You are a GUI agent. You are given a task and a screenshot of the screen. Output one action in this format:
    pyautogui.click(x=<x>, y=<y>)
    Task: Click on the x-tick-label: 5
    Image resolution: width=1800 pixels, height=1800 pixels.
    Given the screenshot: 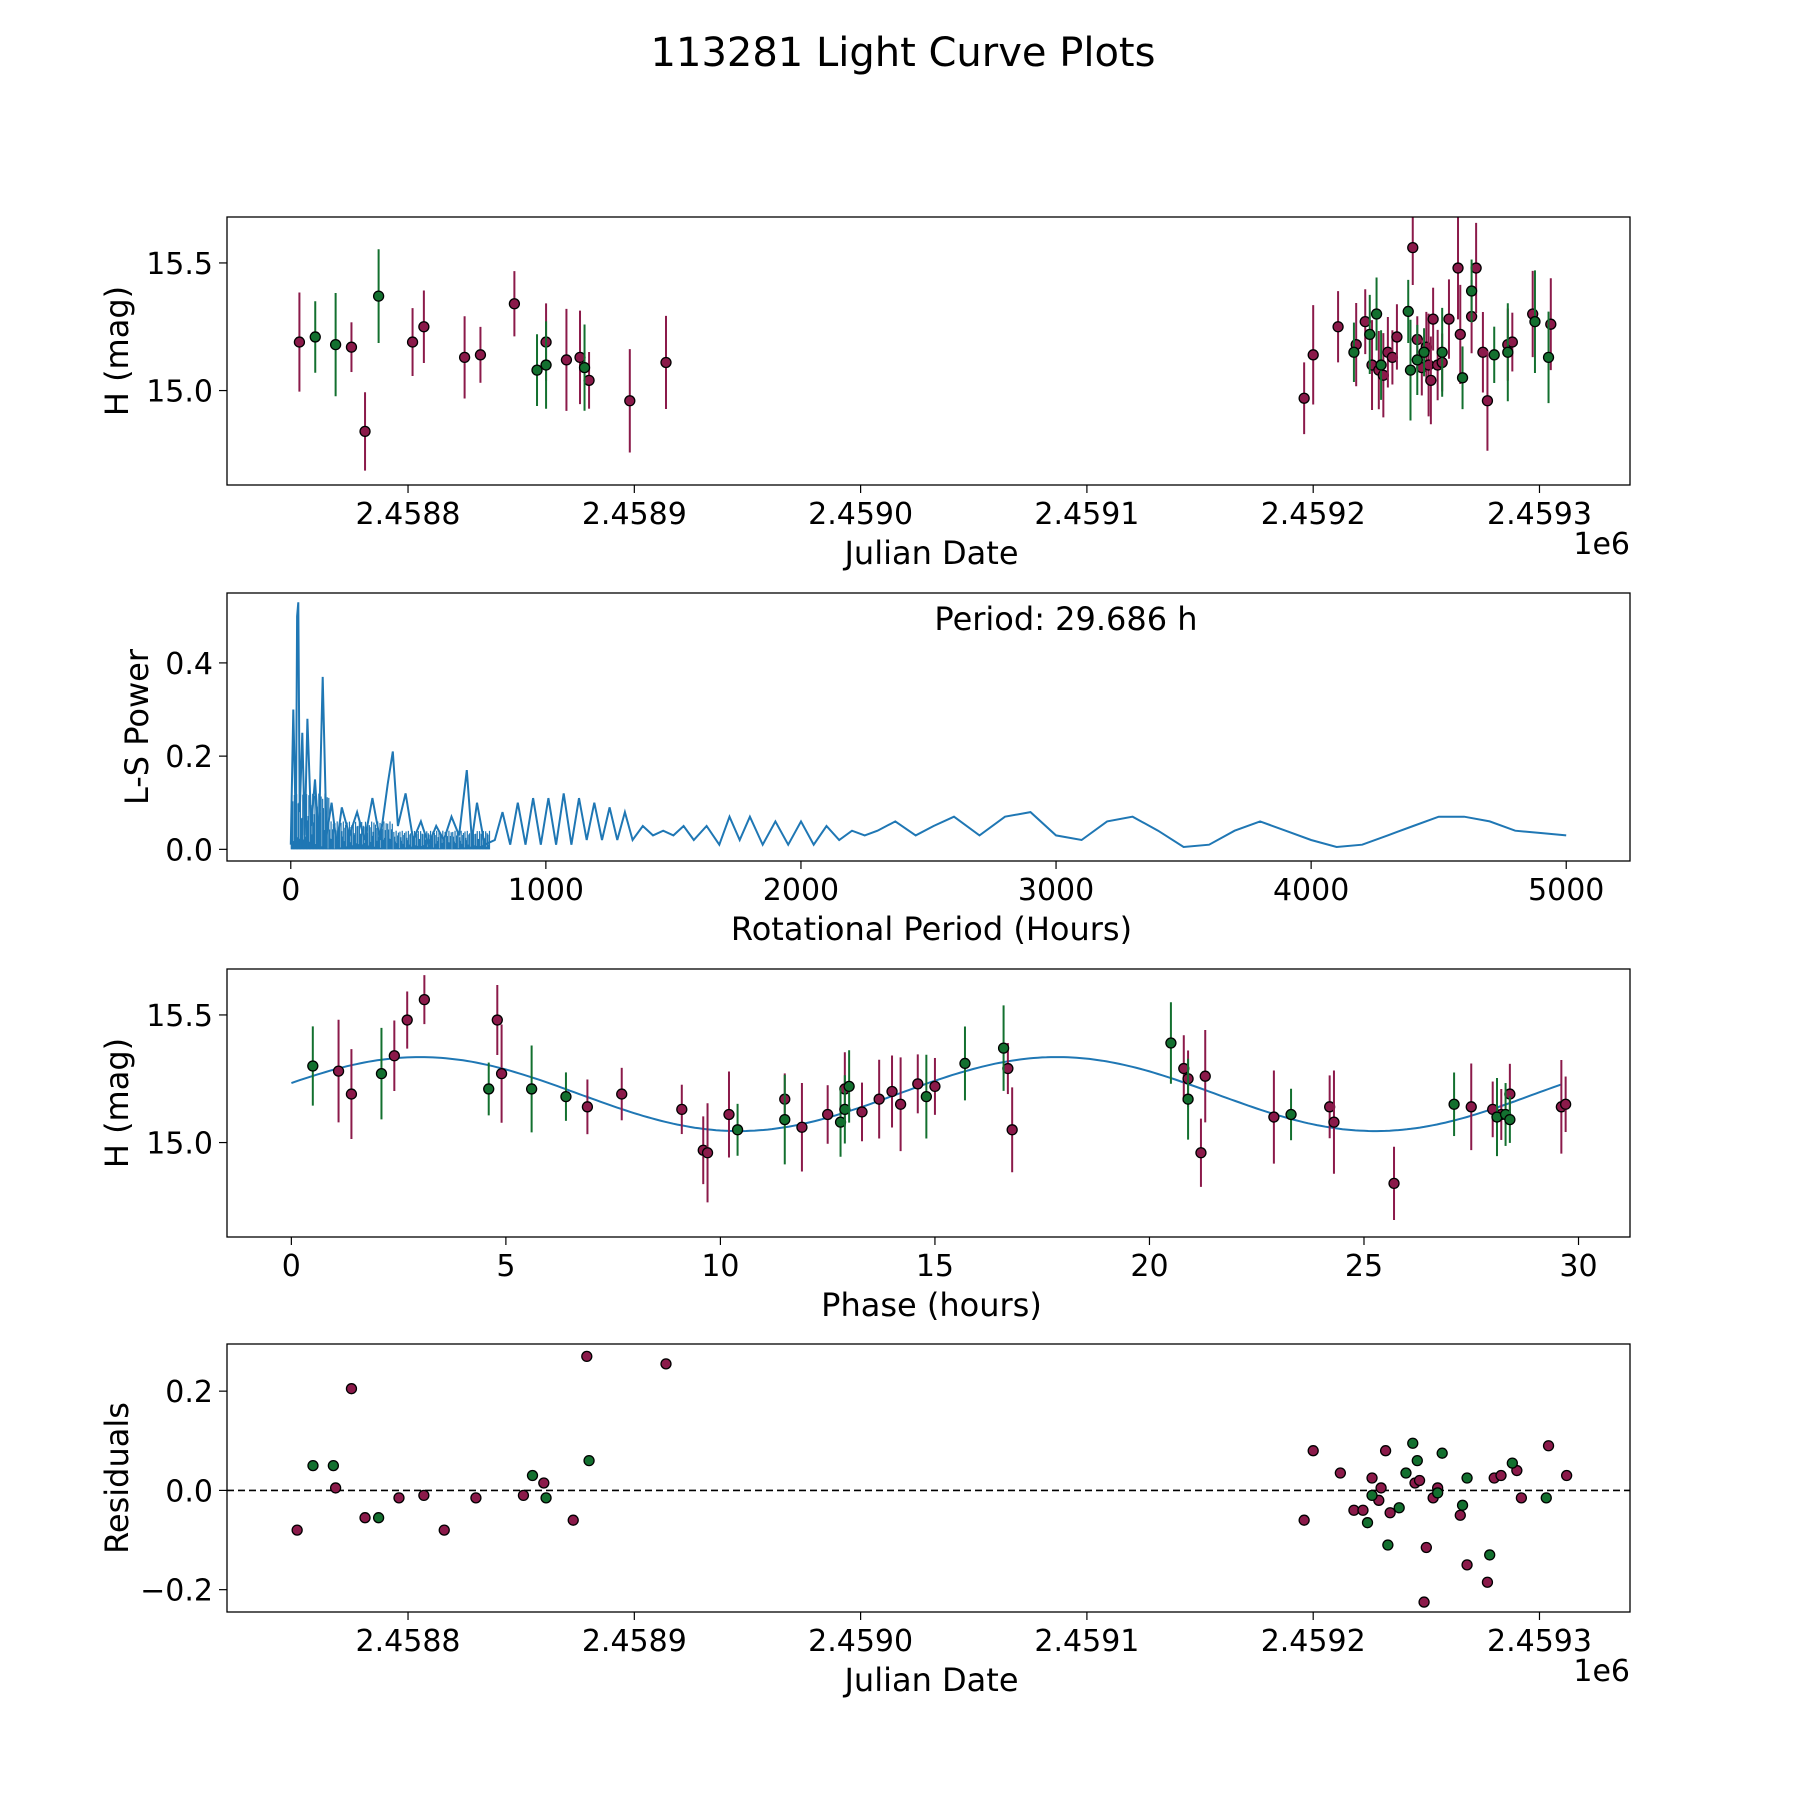 What is the action you would take?
    pyautogui.click(x=505, y=1266)
    